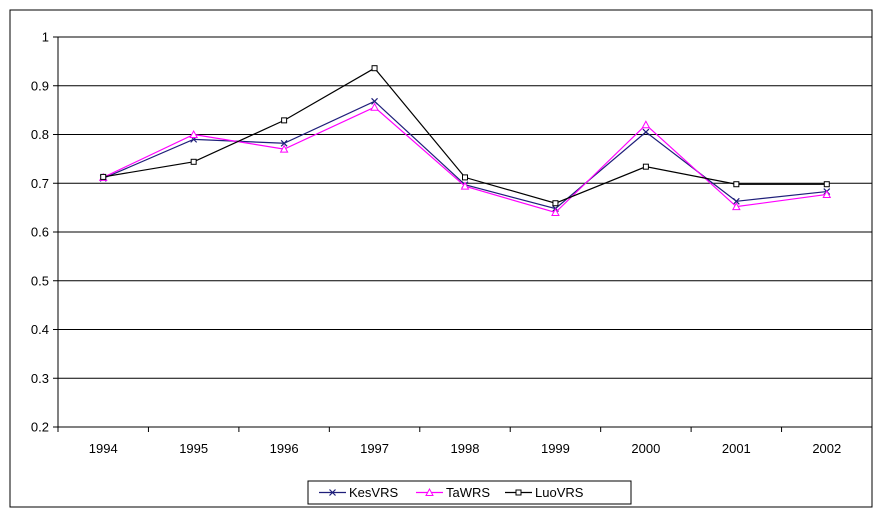 This screenshot has width=874, height=508. What do you see at coordinates (40, 134) in the screenshot?
I see `y-tick-label: 0.8` at bounding box center [40, 134].